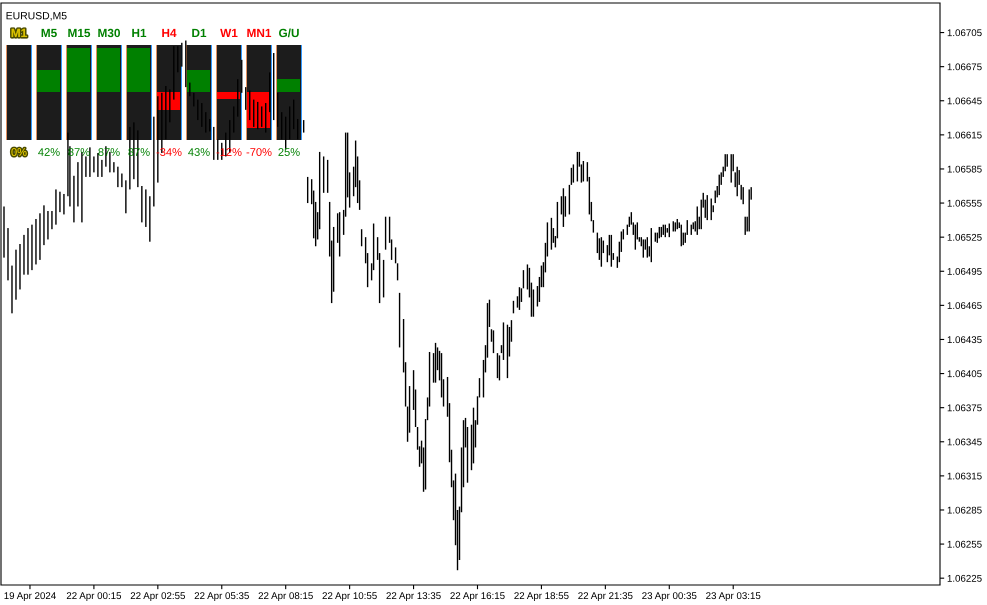  Describe the element at coordinates (349, 597) in the screenshot. I see `x-tick-label: 22 Apr 10:55` at that location.